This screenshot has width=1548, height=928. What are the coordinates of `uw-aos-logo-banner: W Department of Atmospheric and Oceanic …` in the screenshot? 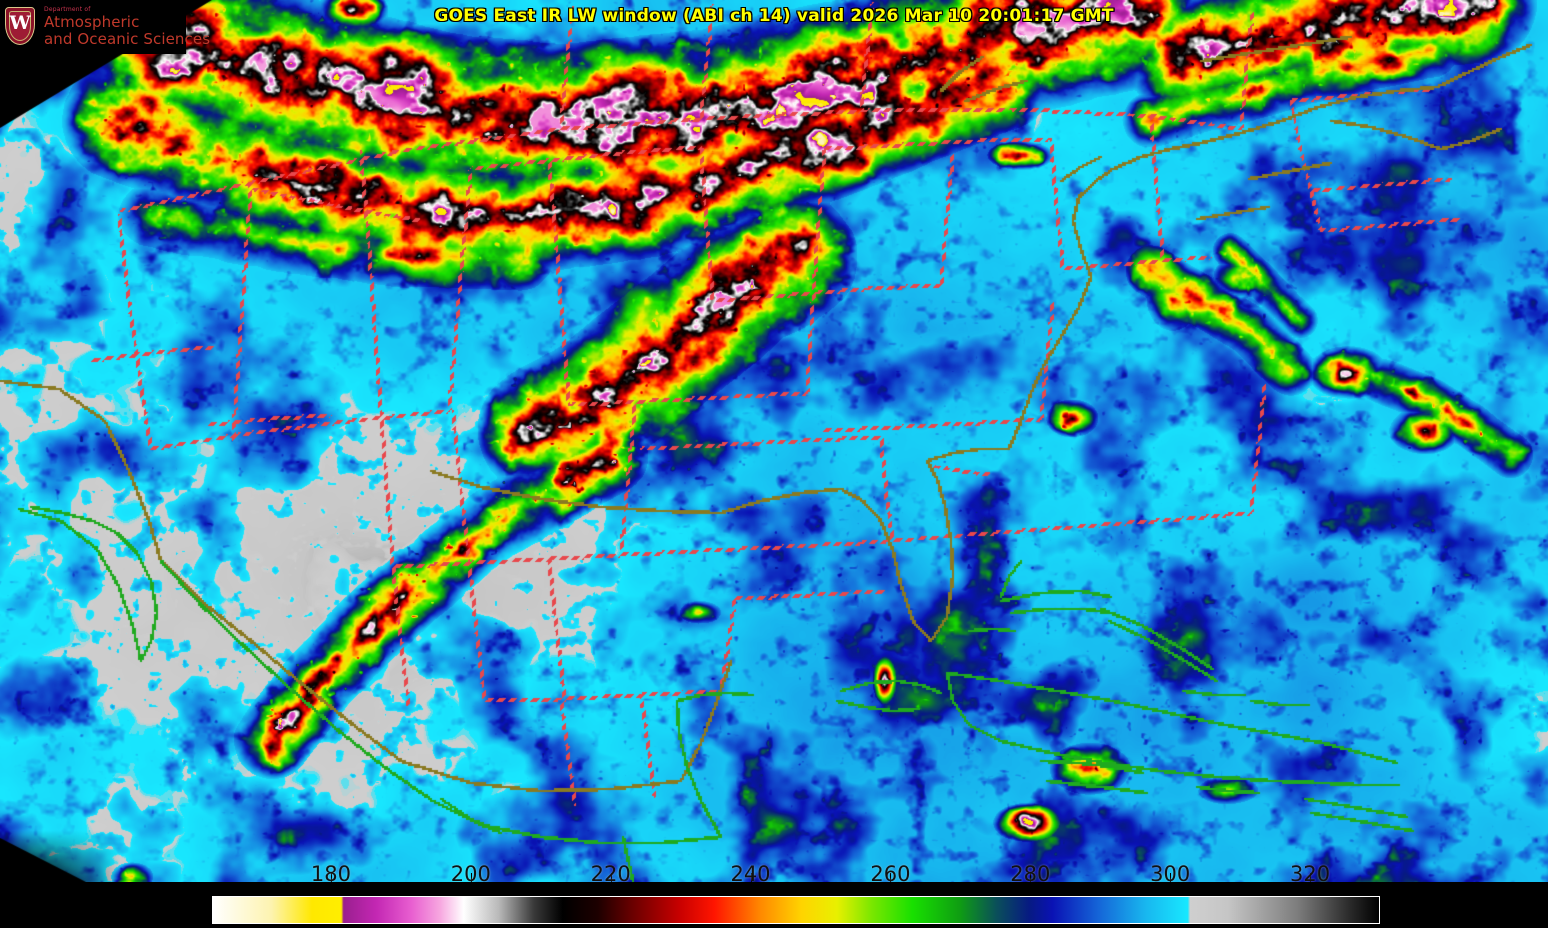 It's located at (105, 27).